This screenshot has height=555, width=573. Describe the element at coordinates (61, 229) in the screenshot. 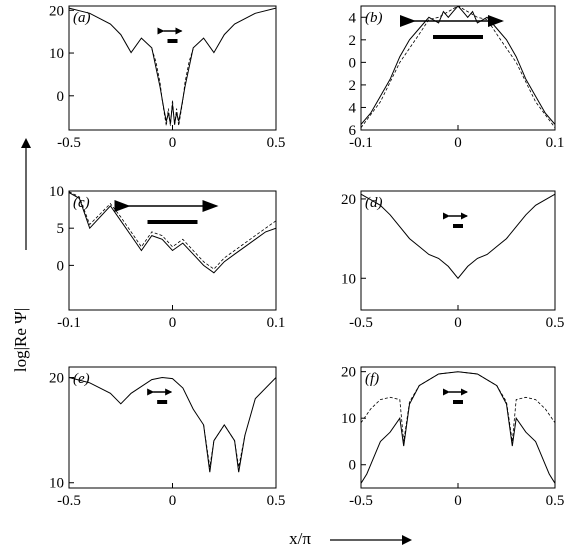

I see `panel-c-ytick-label-1: 5` at that location.